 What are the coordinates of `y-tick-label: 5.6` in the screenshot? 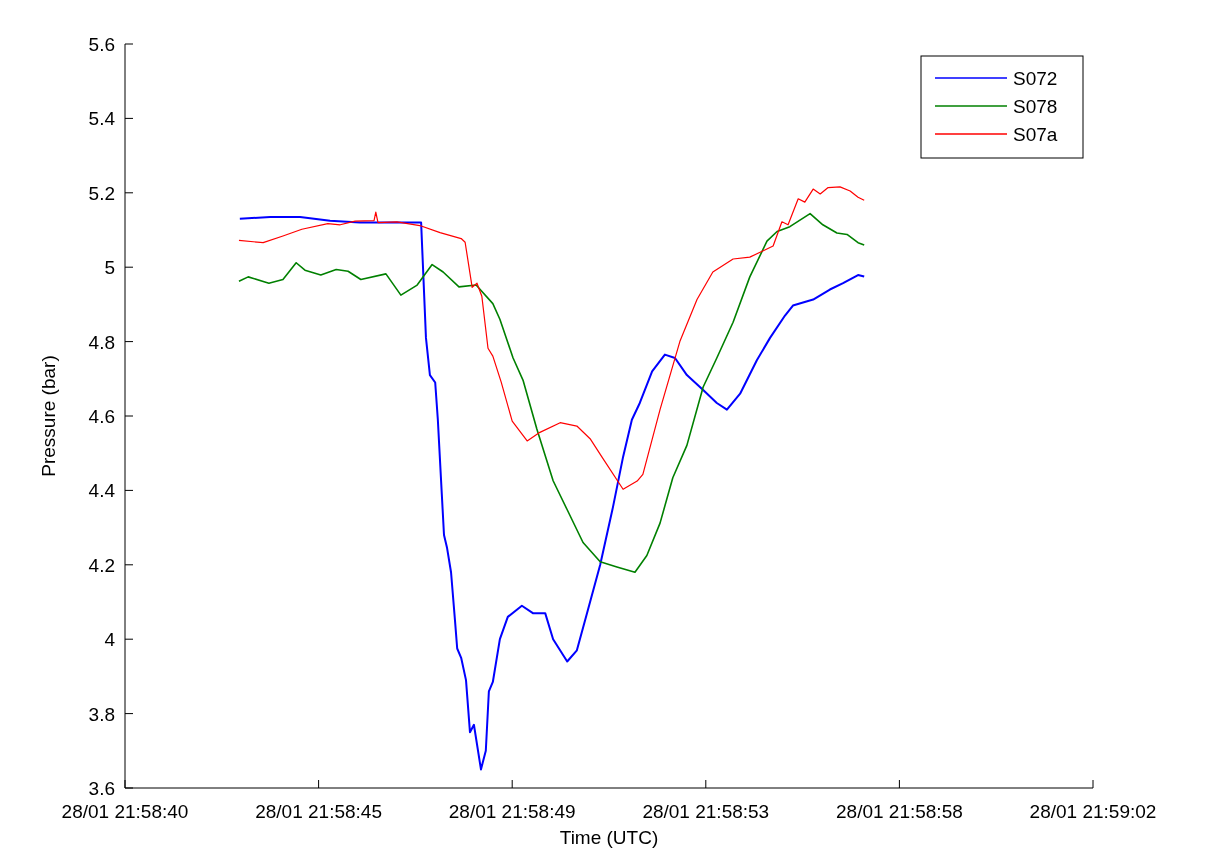 It's located at (101, 44).